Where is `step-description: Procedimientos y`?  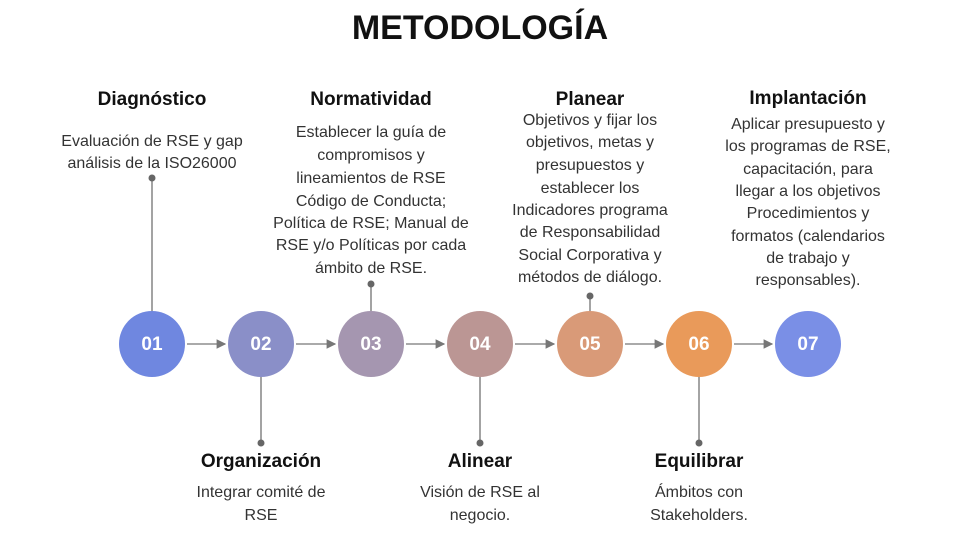
step-description: Procedimientos y is located at coordinates (808, 213).